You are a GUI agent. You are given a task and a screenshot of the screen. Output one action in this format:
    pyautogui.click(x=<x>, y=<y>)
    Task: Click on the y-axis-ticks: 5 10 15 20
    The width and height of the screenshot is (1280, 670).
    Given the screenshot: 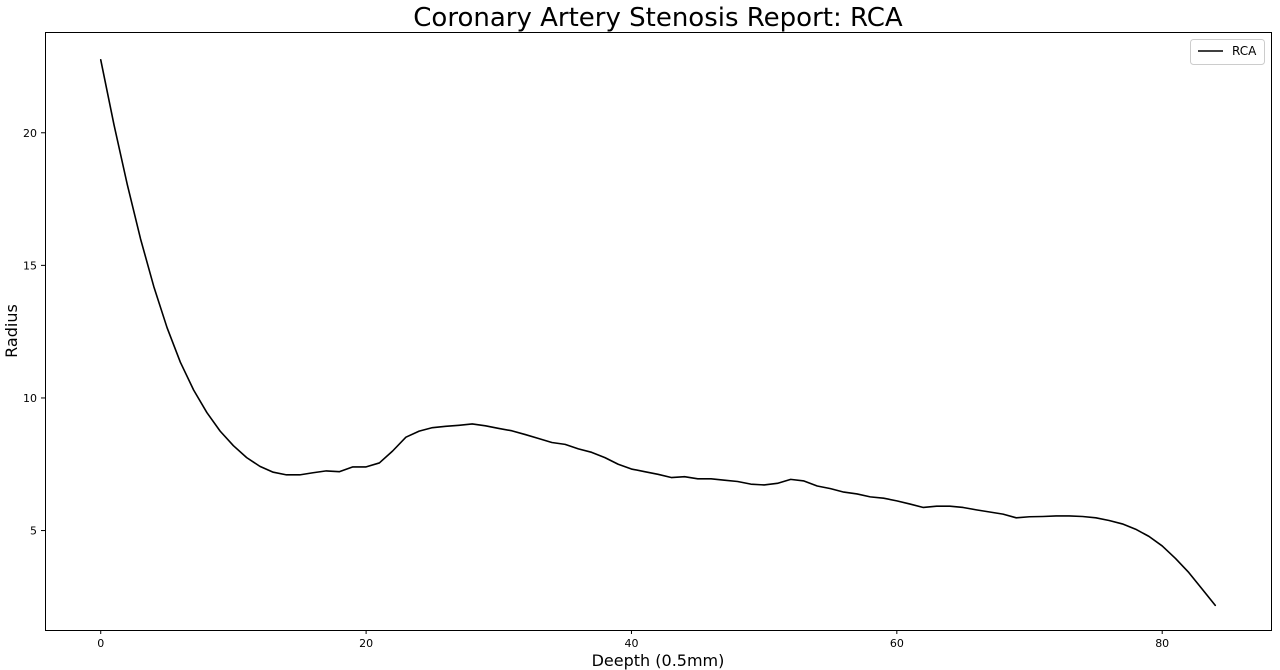 What is the action you would take?
    pyautogui.click(x=34, y=332)
    